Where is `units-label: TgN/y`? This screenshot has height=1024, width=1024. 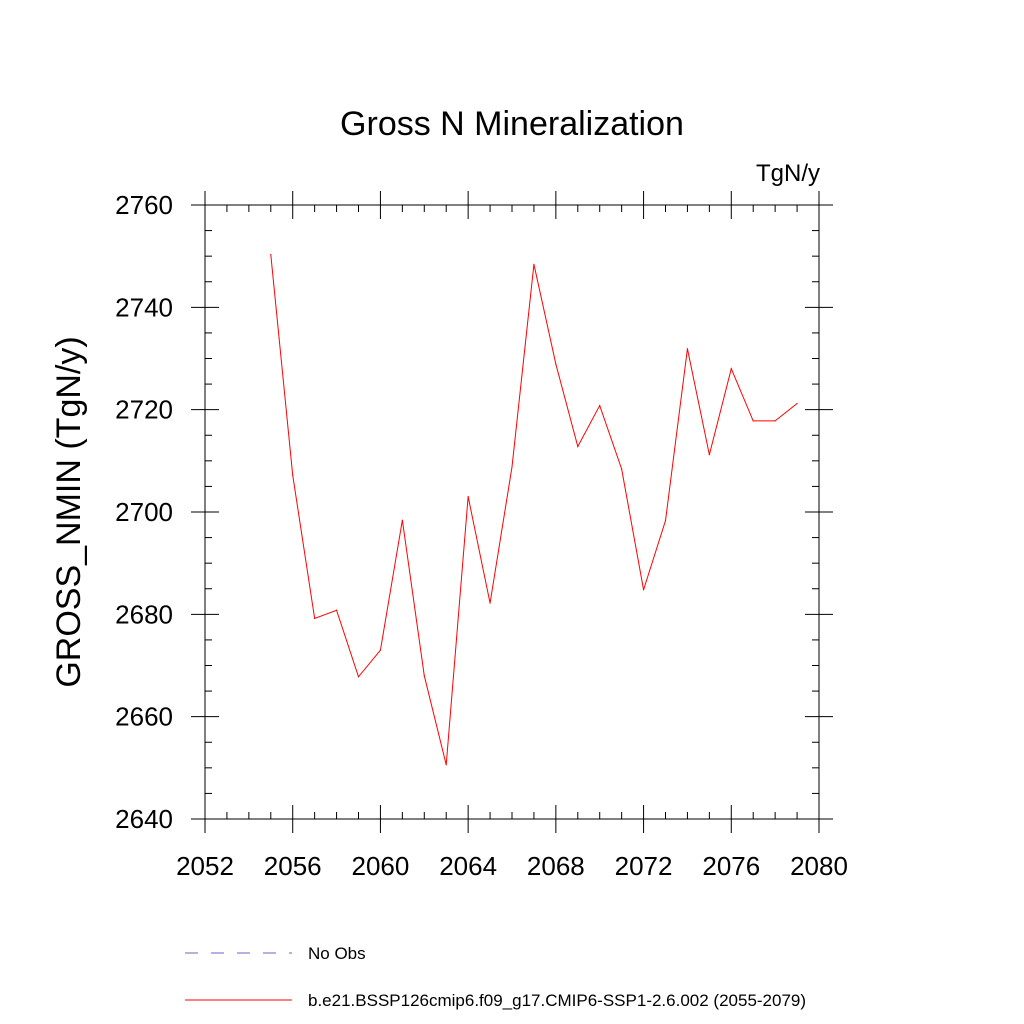 units-label: TgN/y is located at coordinates (788, 173).